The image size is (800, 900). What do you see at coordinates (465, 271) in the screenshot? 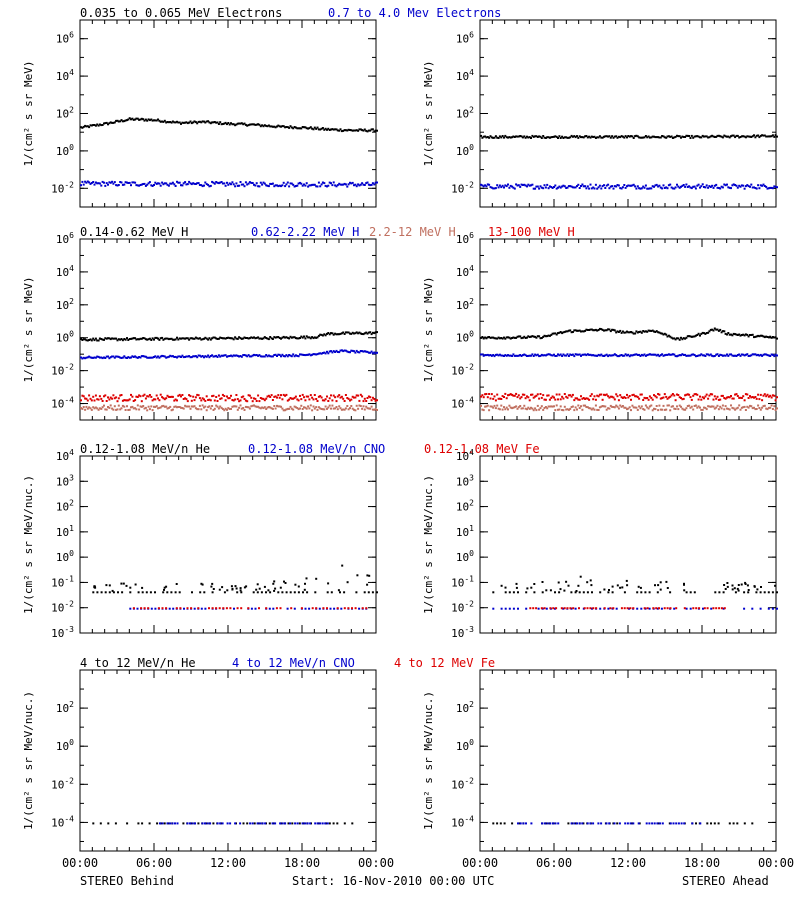
I see `y-tick-label: 10⁴` at bounding box center [465, 271].